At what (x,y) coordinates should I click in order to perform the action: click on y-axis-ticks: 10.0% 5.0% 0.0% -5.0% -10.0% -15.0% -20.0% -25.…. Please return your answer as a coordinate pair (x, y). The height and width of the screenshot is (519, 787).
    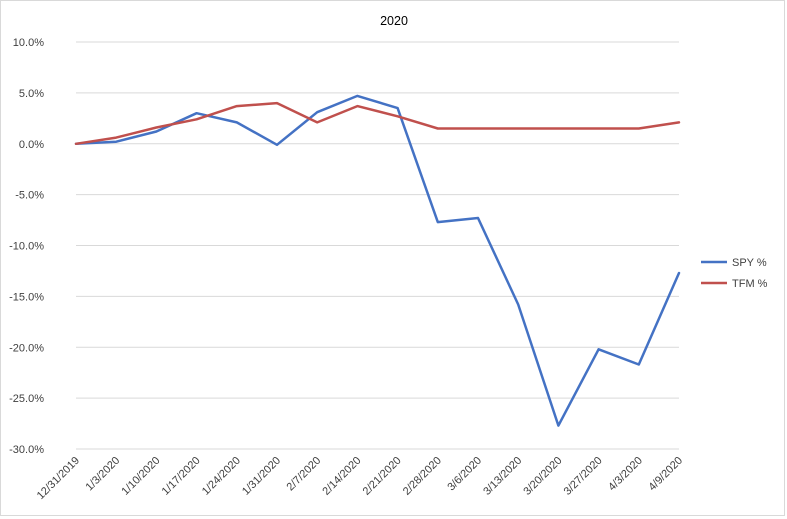
    Looking at the image, I should click on (26, 246).